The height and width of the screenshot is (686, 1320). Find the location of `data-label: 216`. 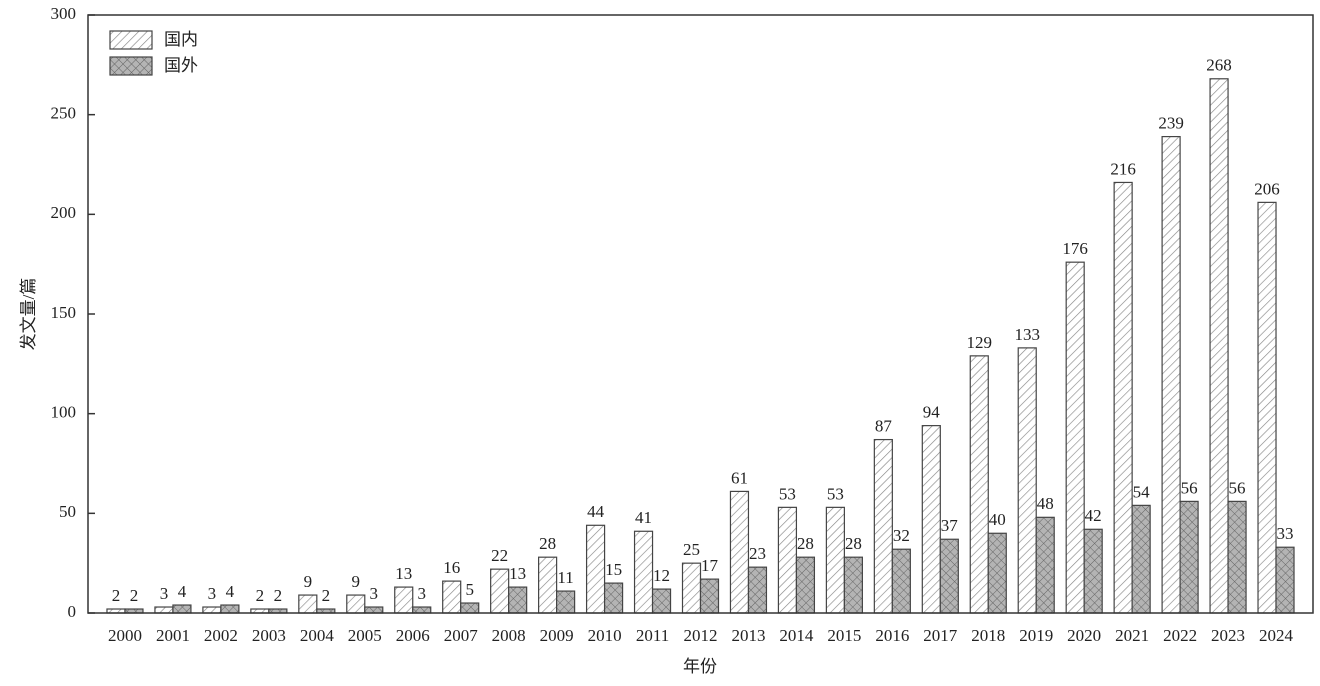

data-label: 216 is located at coordinates (1123, 168).